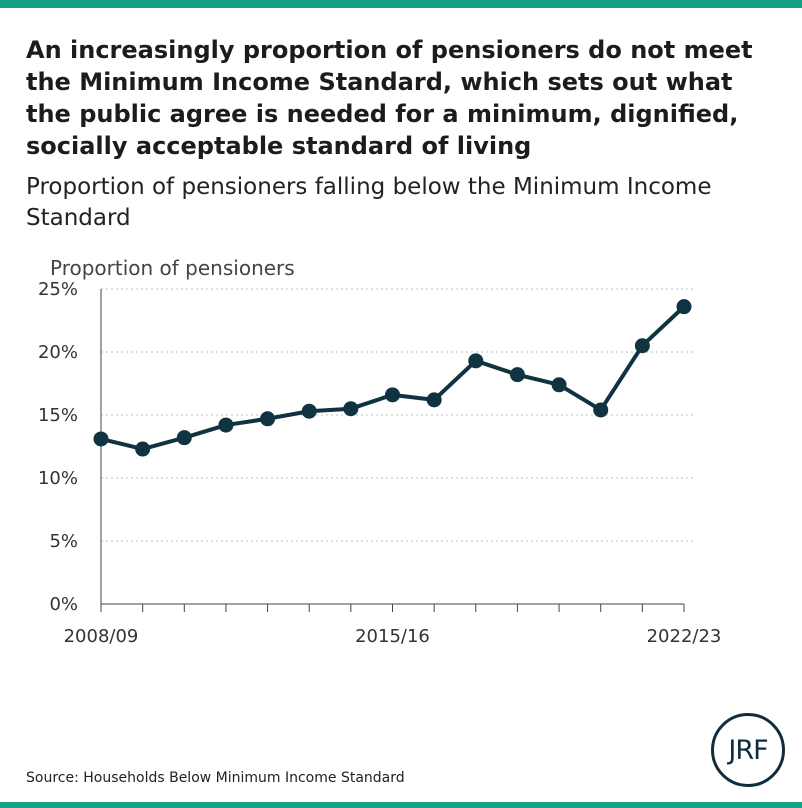 The height and width of the screenshot is (808, 802). Describe the element at coordinates (63, 604) in the screenshot. I see `y-tick-label: 0%` at that location.